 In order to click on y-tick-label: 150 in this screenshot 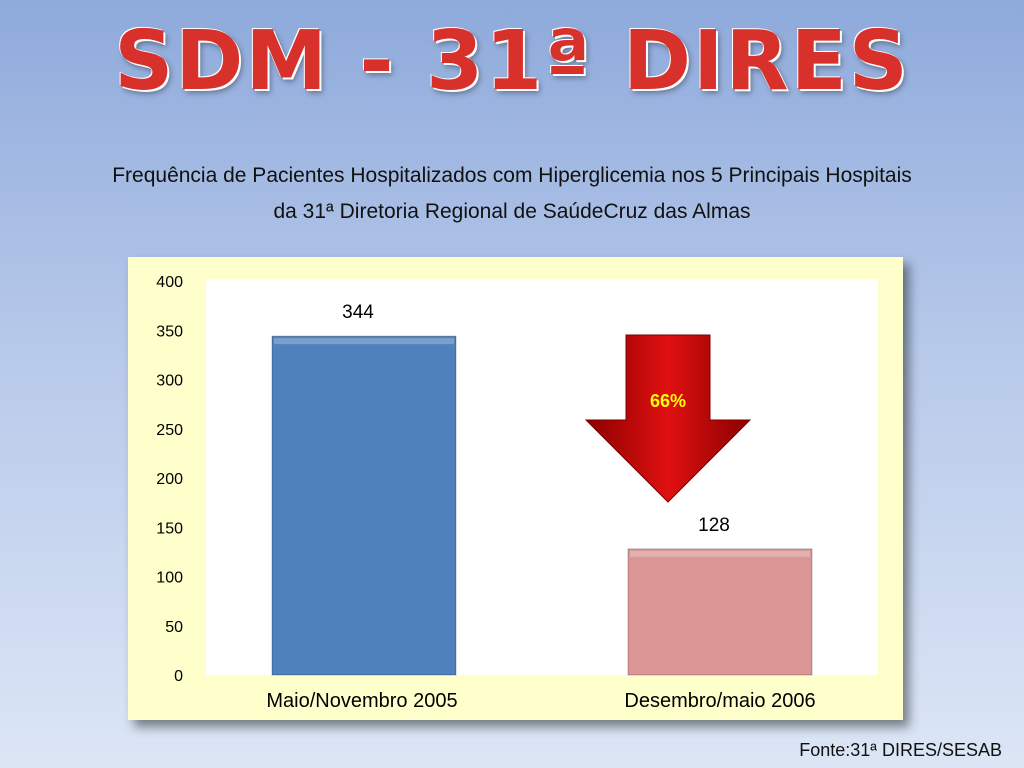, I will do `click(169, 528)`.